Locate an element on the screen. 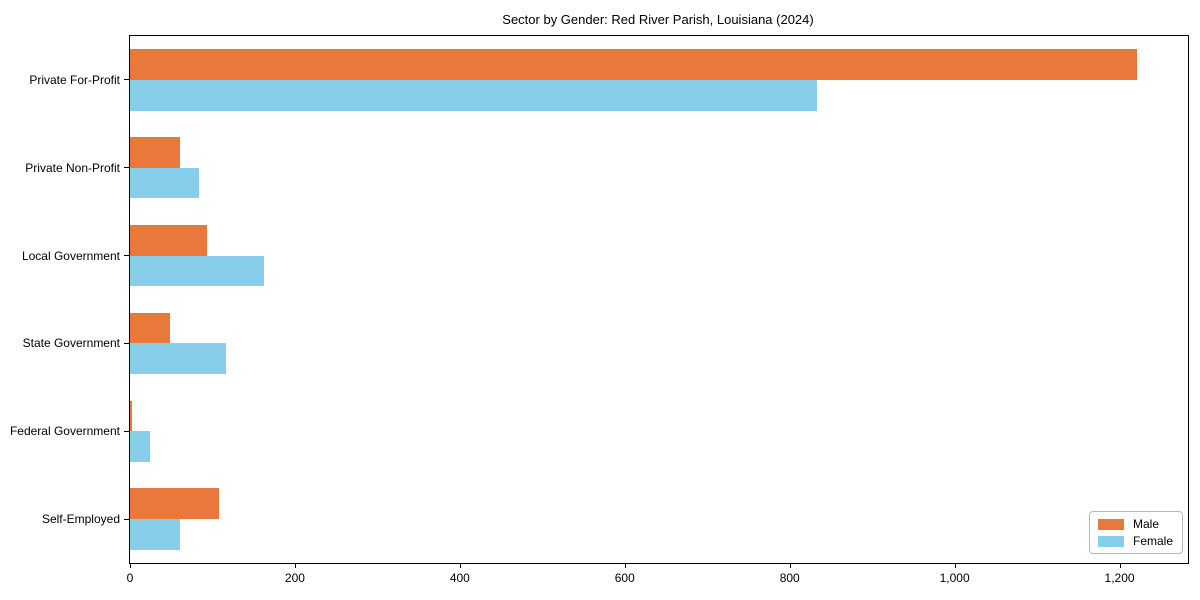 Image resolution: width=1200 pixels, height=600 pixels. legend-label-male: Male is located at coordinates (1145, 524).